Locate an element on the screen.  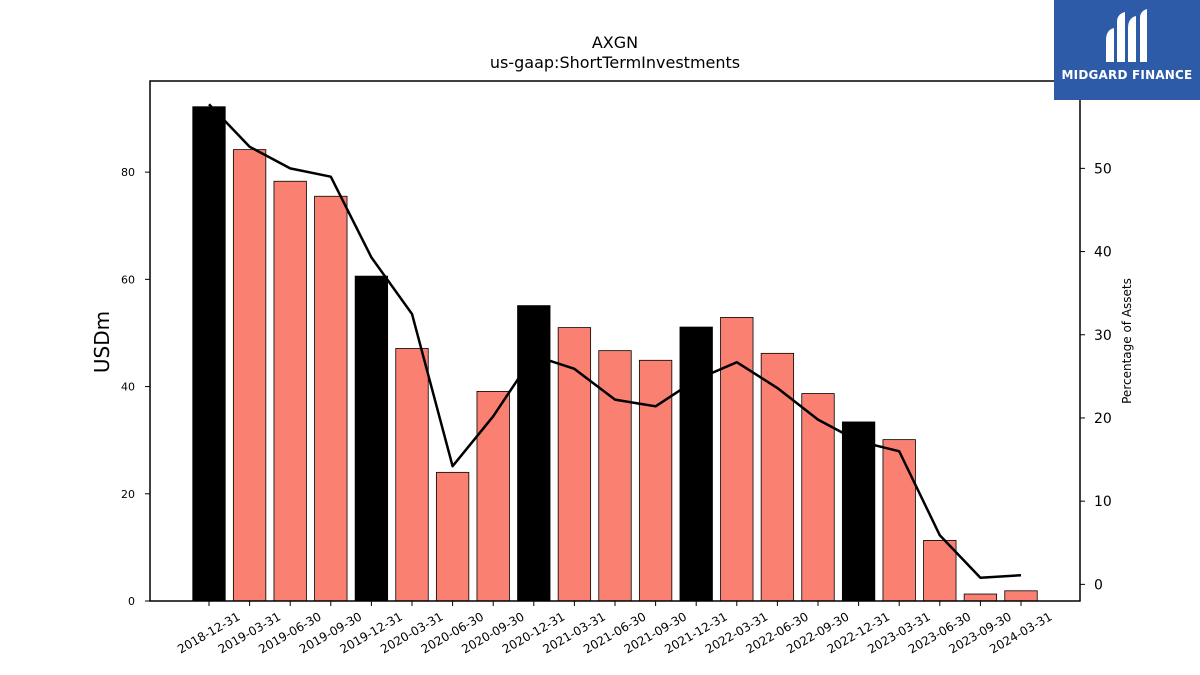
y2-tick-label: 30 is located at coordinates (1103, 336).